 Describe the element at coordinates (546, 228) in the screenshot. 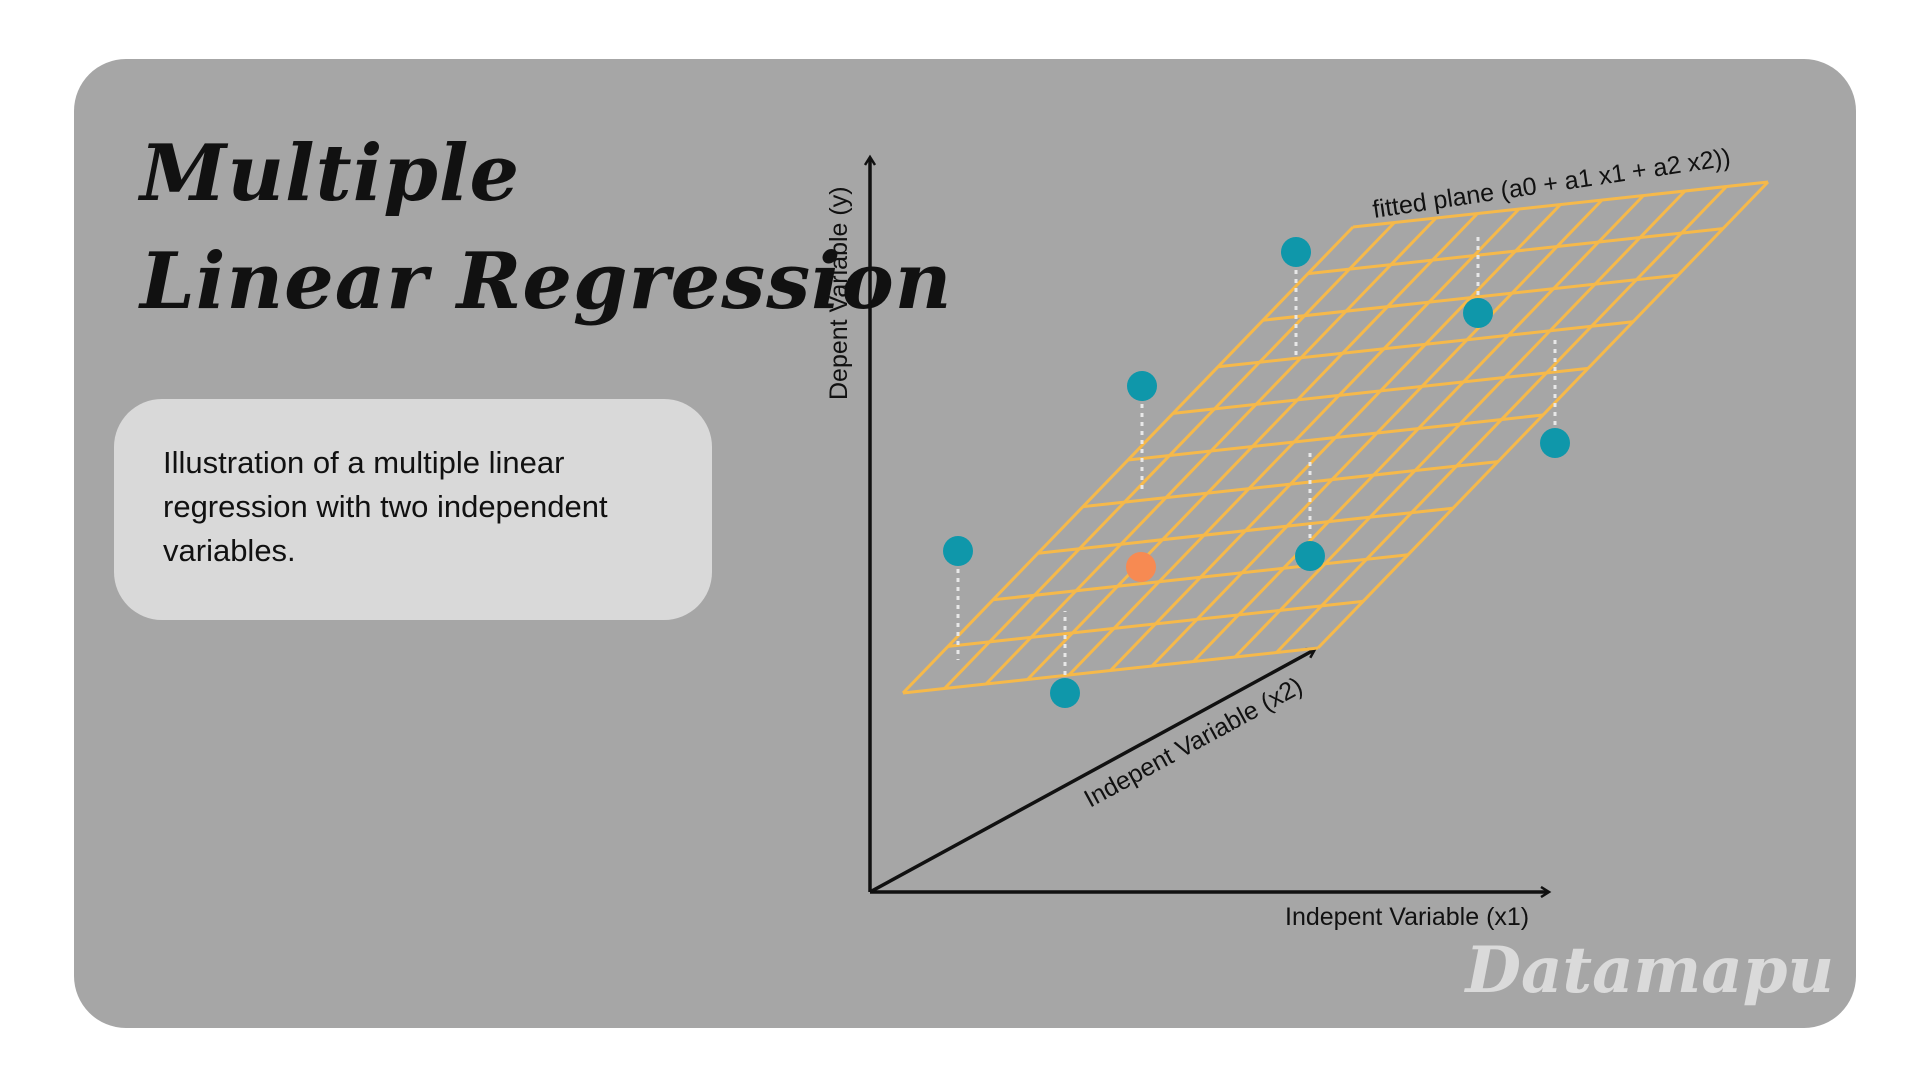

I see `page-title: Multiple Linear Regression` at that location.